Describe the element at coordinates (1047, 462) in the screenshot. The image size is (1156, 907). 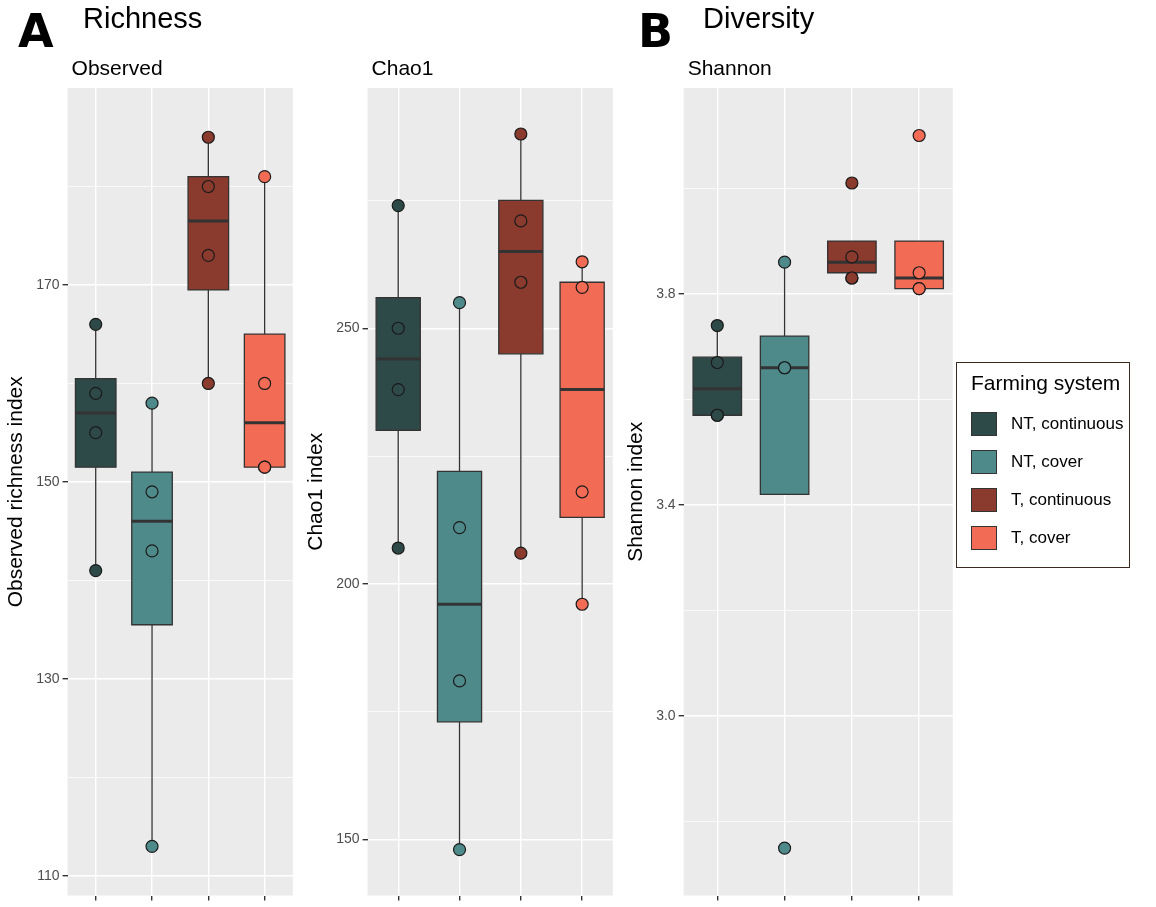
I see `legend-label: NT, cover` at that location.